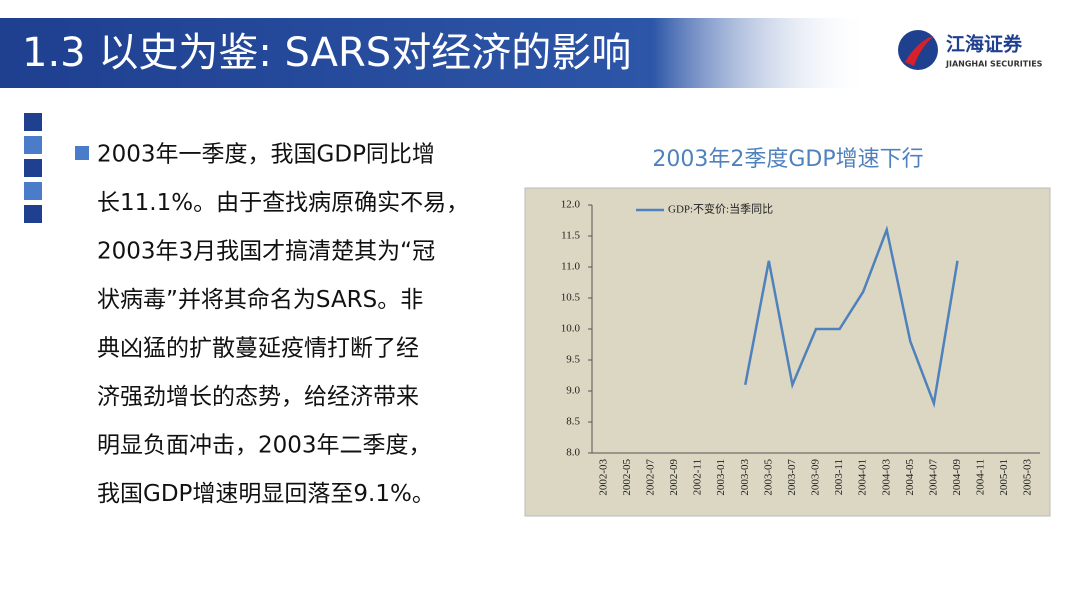 The image size is (1080, 608). I want to click on body-line: 2003年3月我国才搞清楚其为“冠, so click(266, 252).